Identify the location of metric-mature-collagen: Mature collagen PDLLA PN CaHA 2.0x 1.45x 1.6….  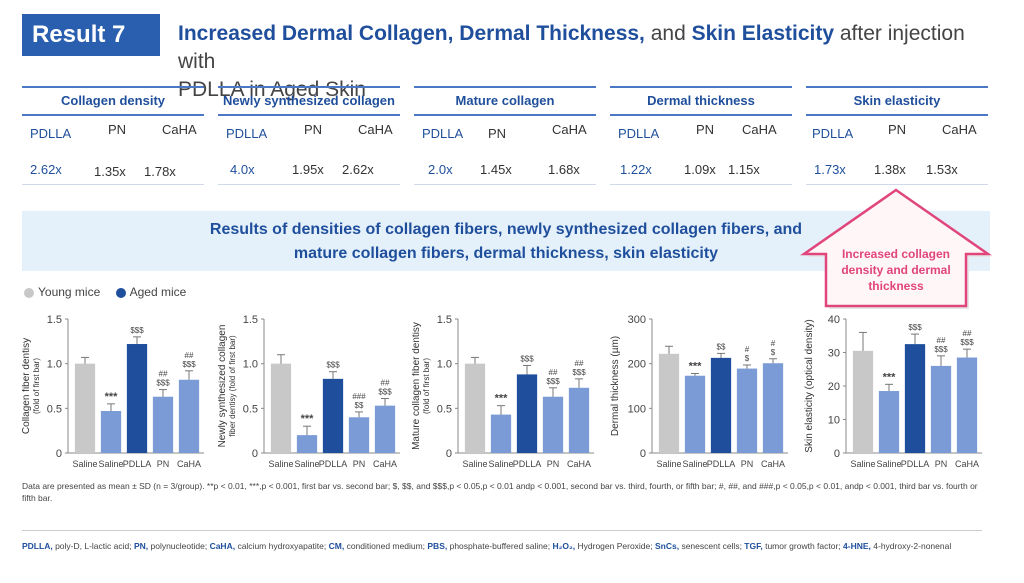
(505, 135).